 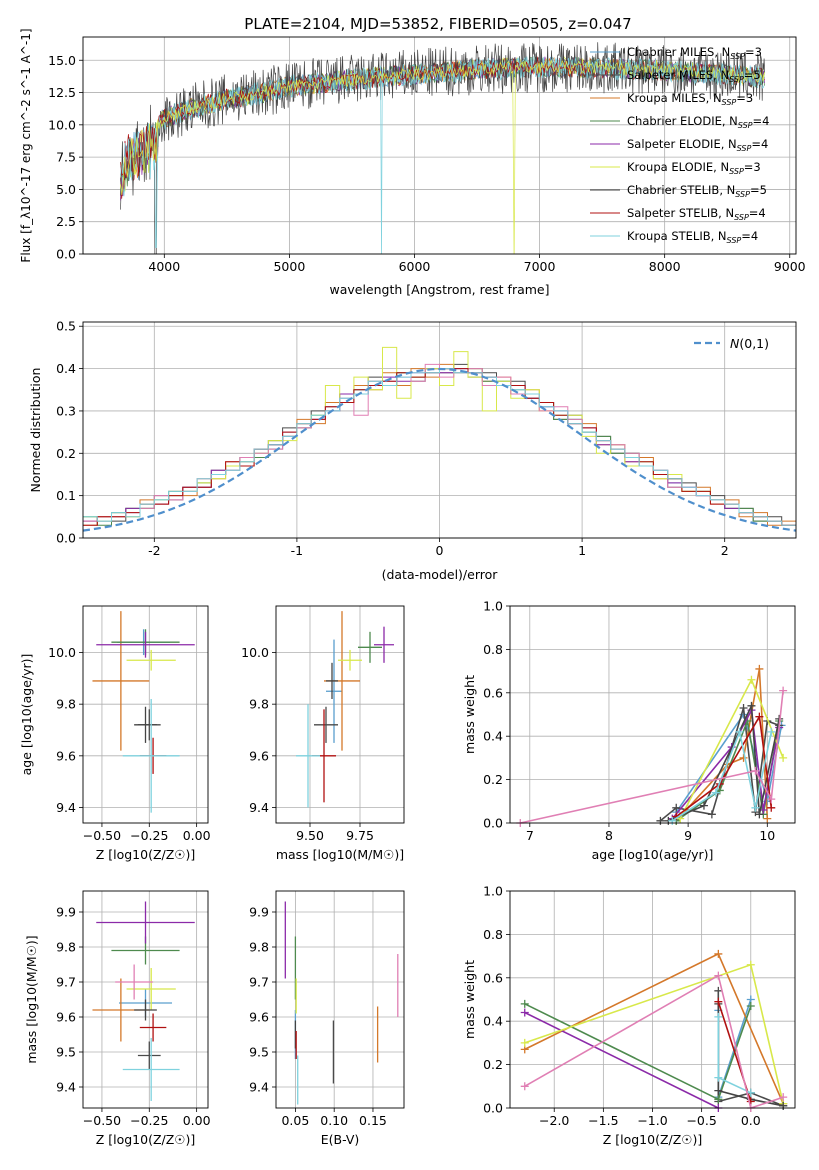 What do you see at coordinates (66, 947) in the screenshot?
I see `mass-vs-Z-ytick-label: 9.8` at bounding box center [66, 947].